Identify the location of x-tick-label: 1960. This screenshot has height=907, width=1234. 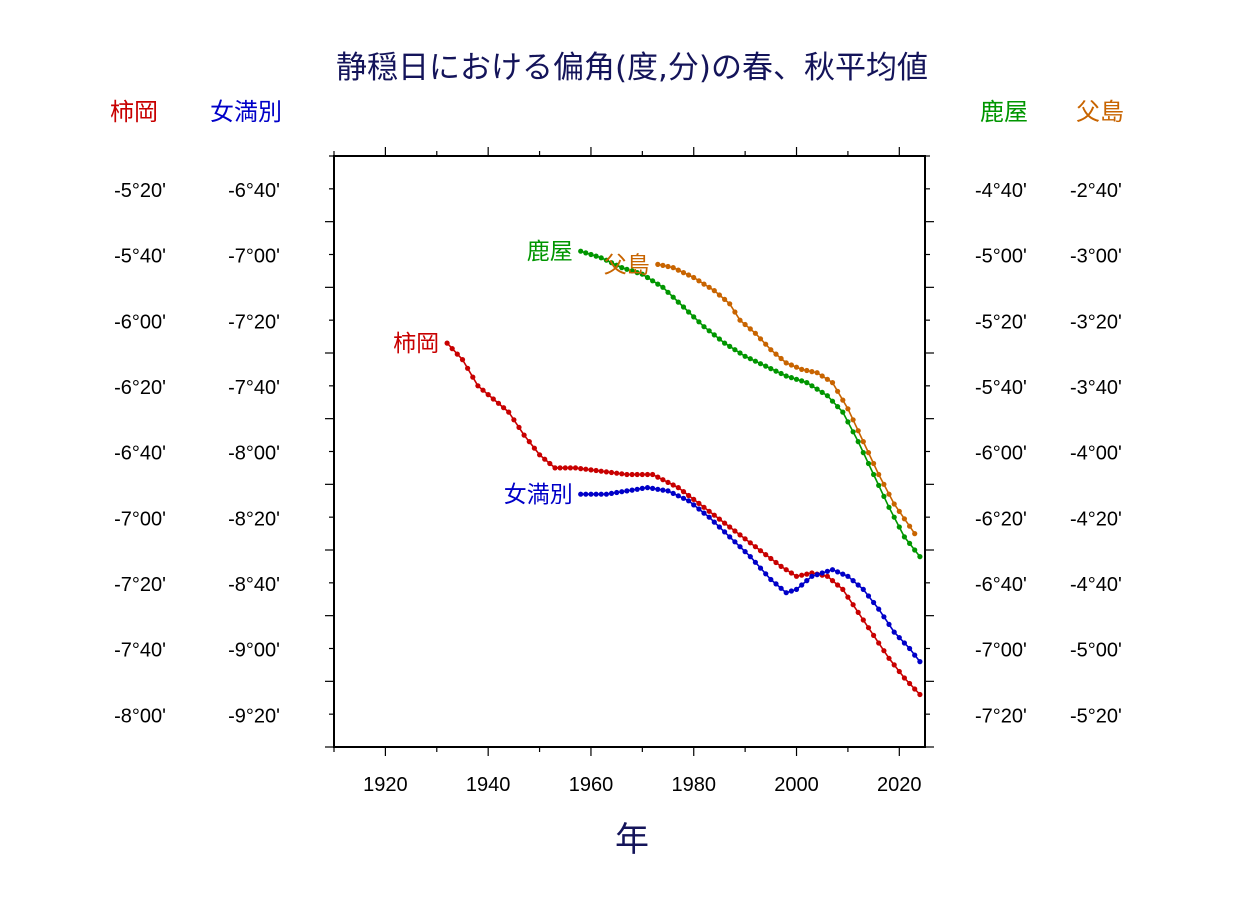
(591, 785).